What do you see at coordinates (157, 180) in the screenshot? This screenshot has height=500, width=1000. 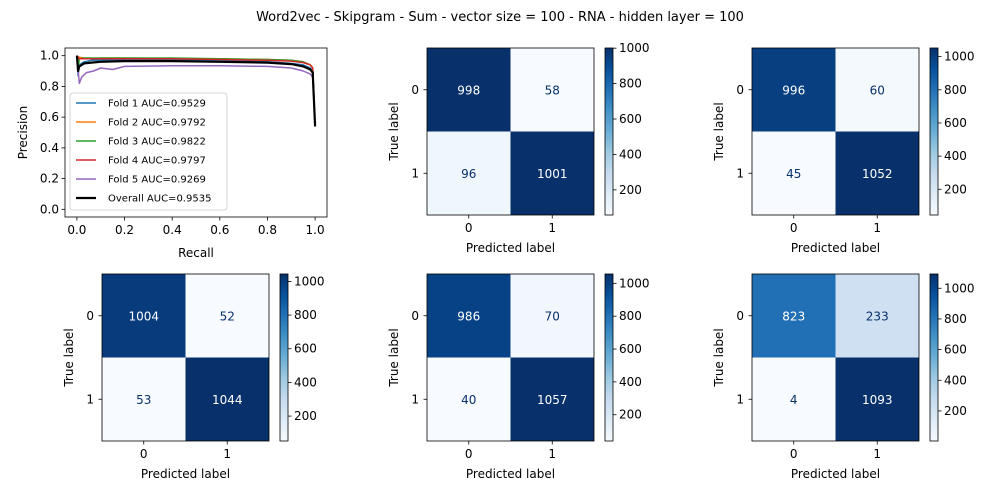 I see `pr-legend-entry: Fold 5 AUC=0.9269` at bounding box center [157, 180].